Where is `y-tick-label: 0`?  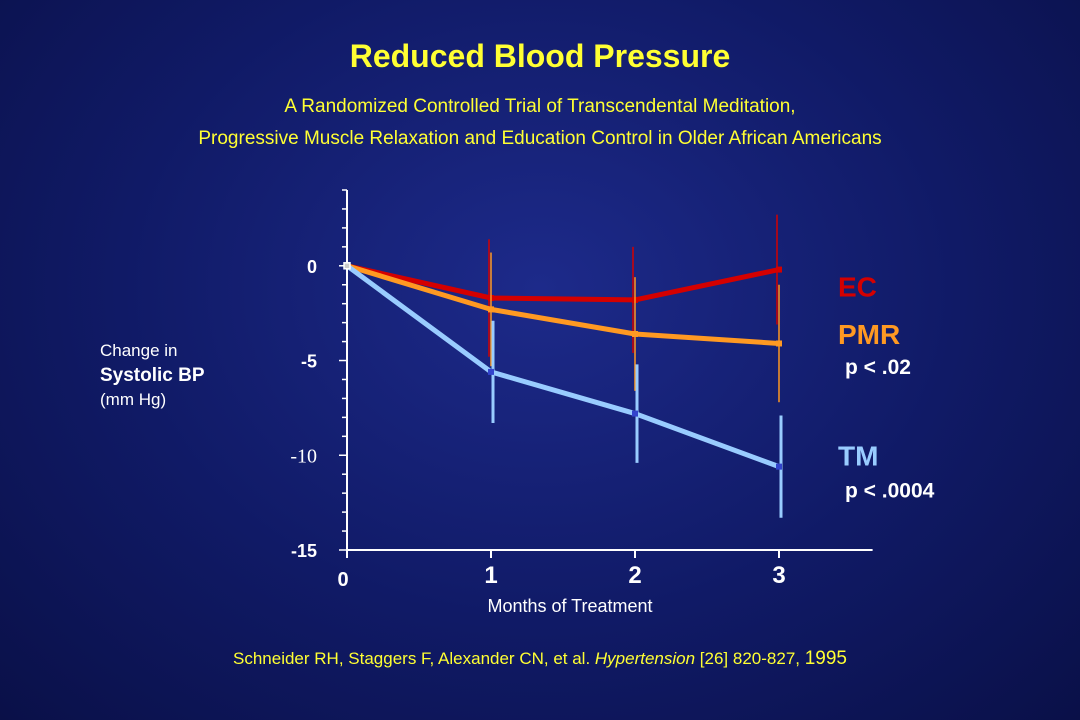 y-tick-label: 0 is located at coordinates (312, 267).